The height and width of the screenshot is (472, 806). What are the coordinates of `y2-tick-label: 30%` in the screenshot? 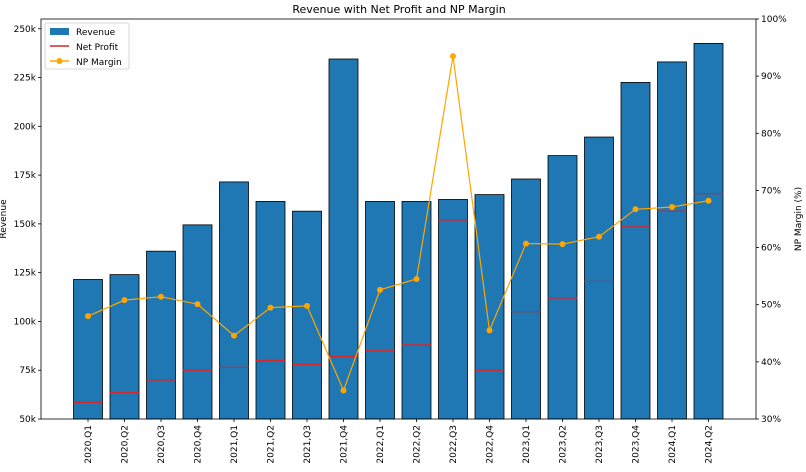 It's located at (771, 420).